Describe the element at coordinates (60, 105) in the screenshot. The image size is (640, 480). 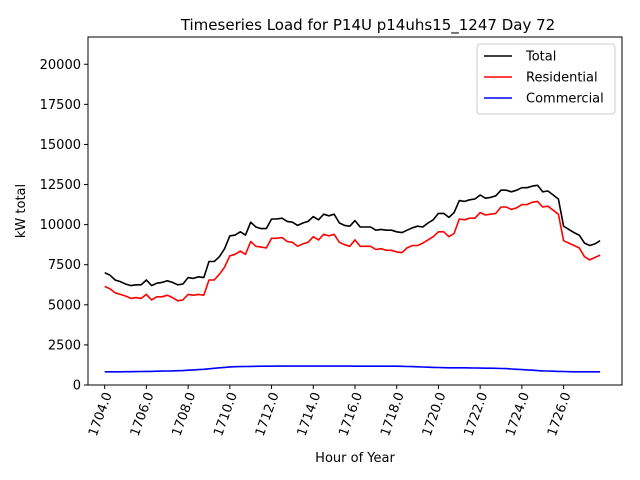
I see `y-tick-label: 17500` at that location.